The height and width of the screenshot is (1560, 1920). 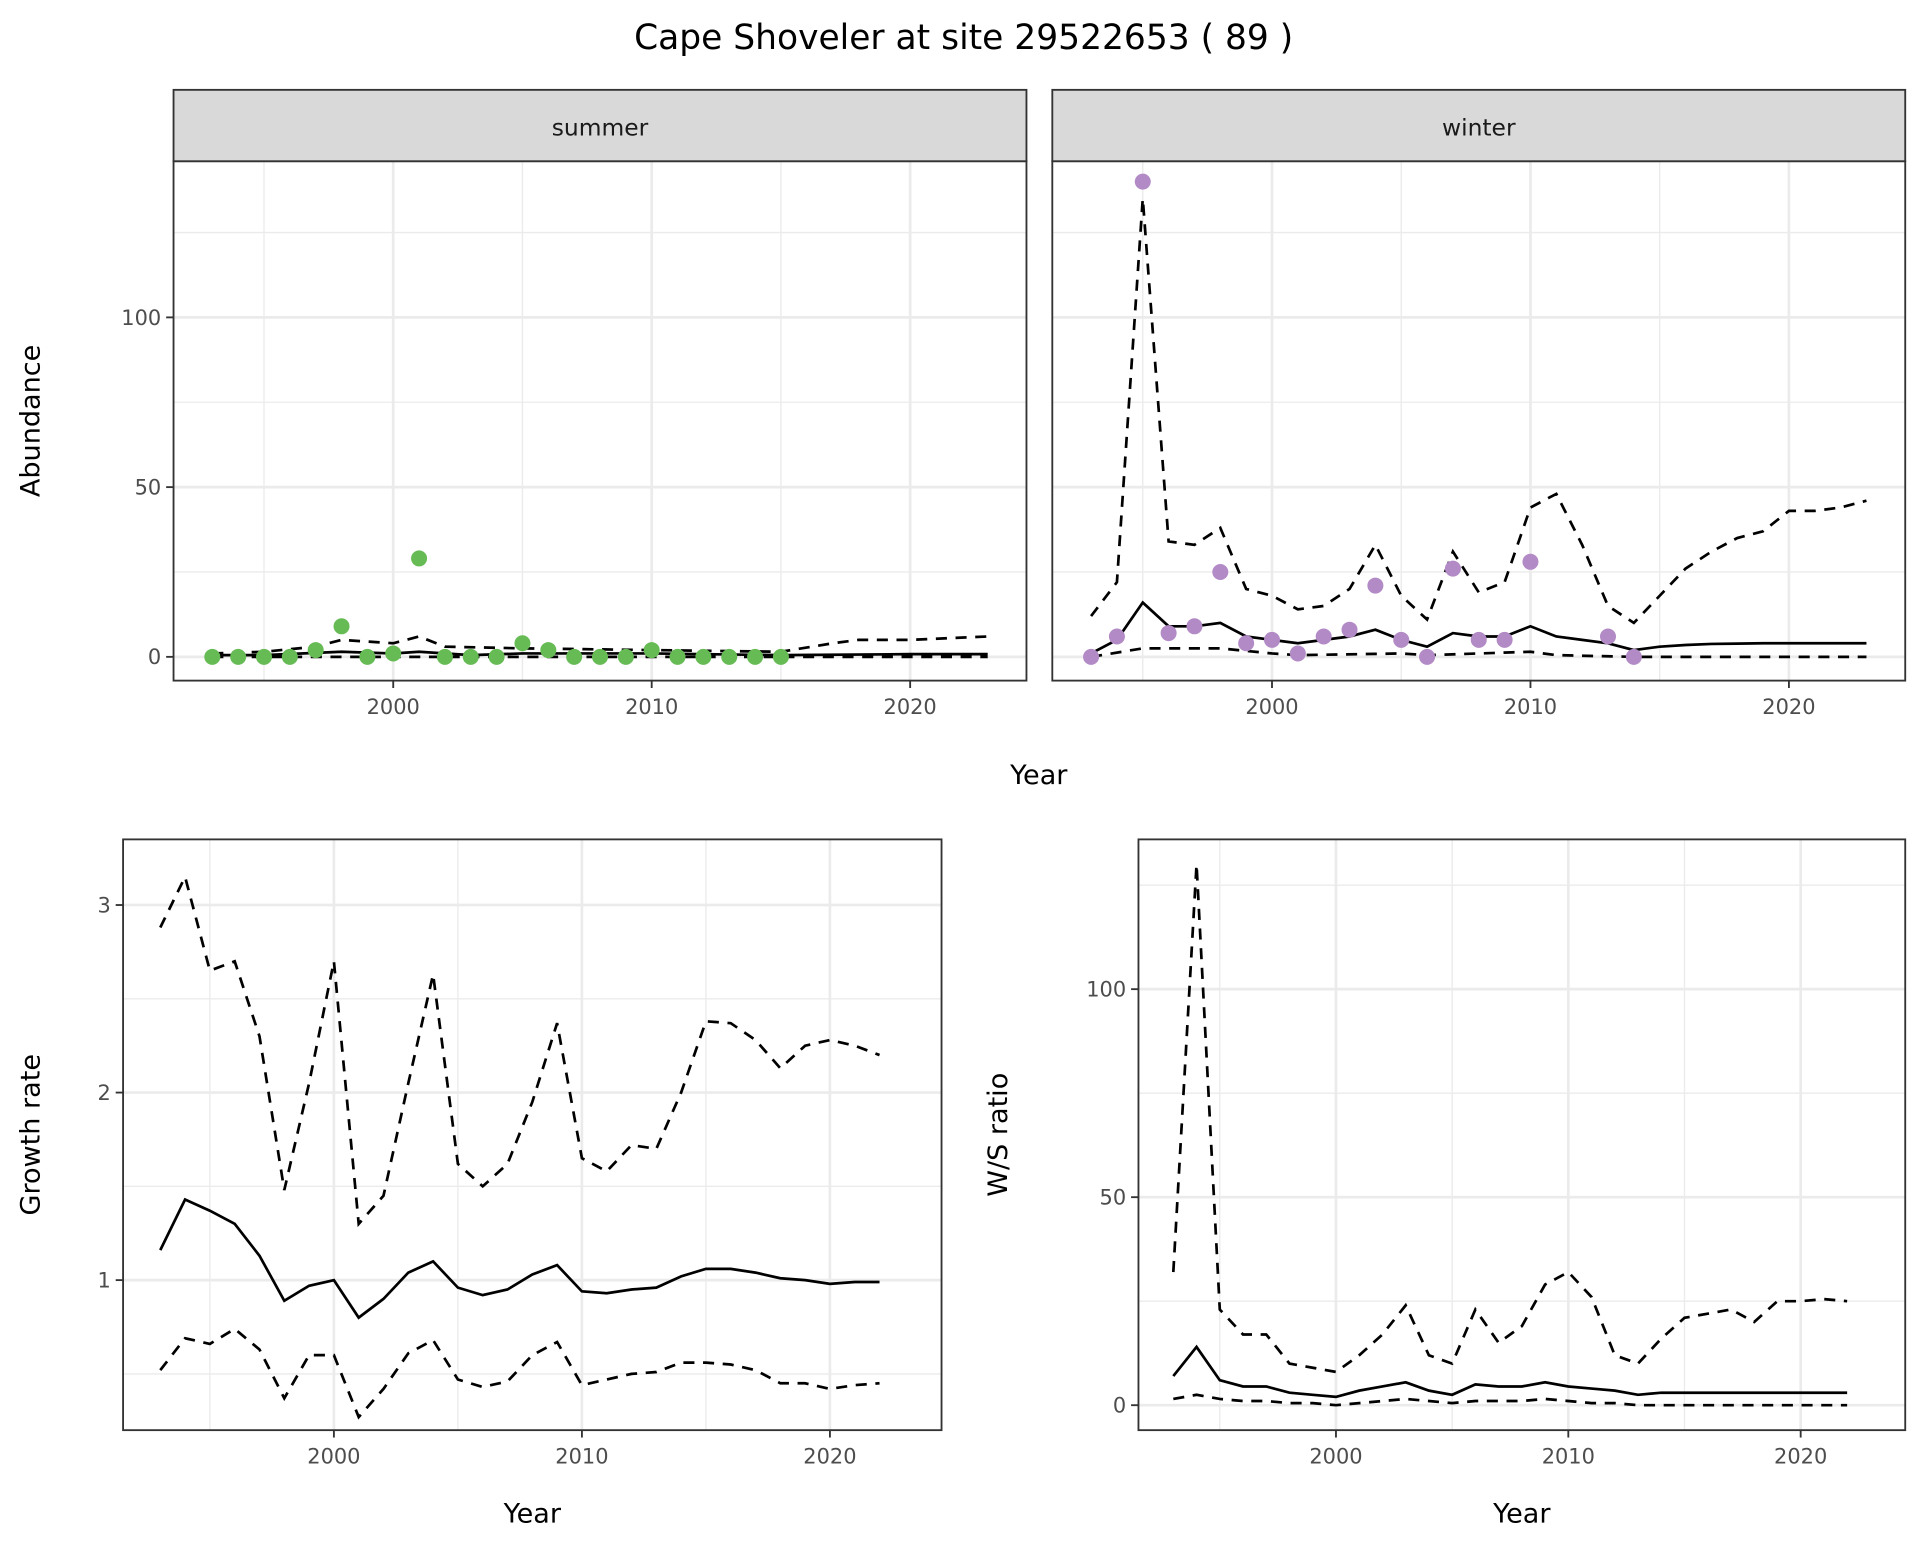 I want to click on y-axis-label: Growth rate, so click(x=30, y=1135).